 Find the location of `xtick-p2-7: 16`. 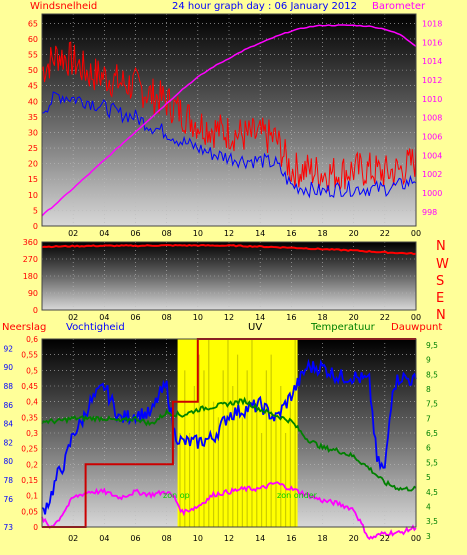

xtick-p2-7: 16 is located at coordinates (291, 538).